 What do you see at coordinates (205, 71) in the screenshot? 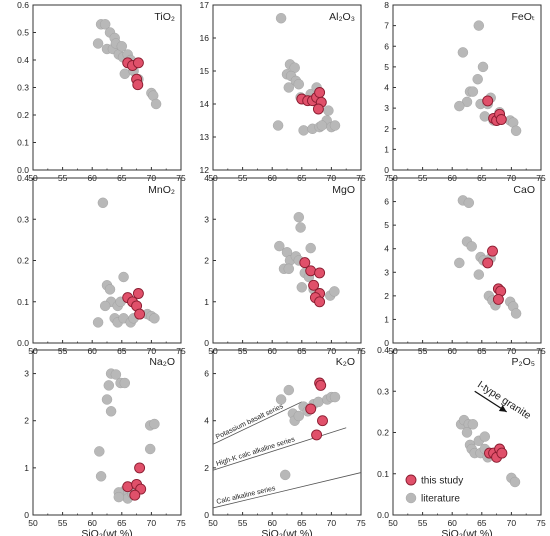
I see `y-tick-label: 15` at bounding box center [205, 71].